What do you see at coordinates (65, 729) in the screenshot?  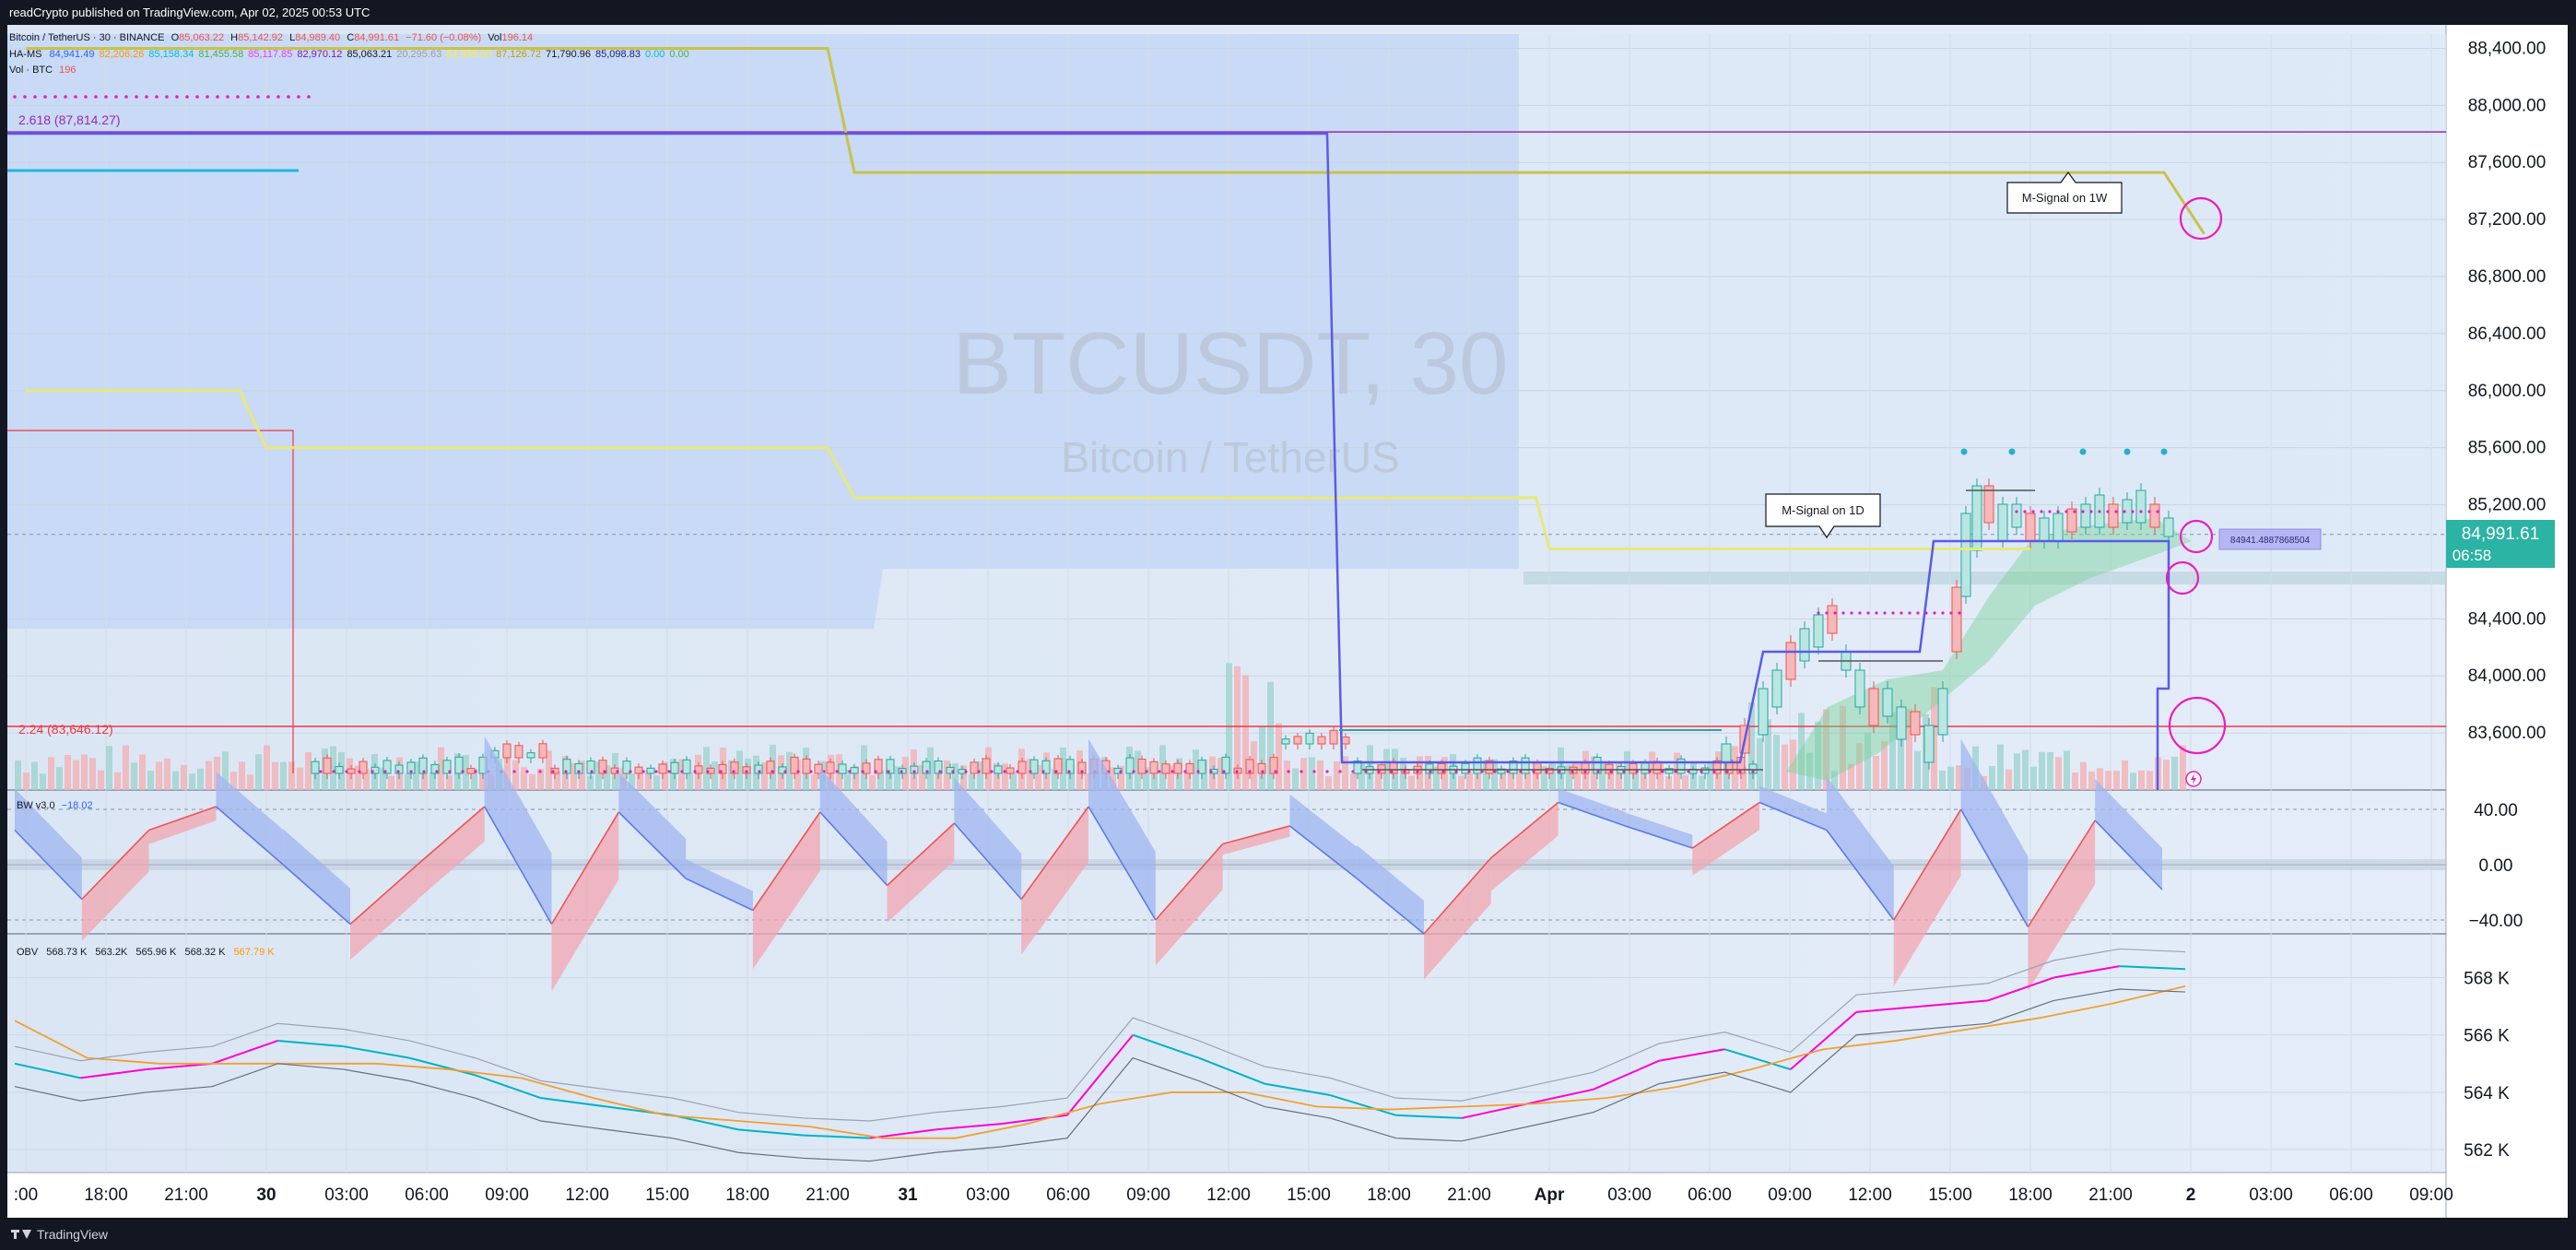 I see `fib-224-label: 2.24 (83,646.12)` at bounding box center [65, 729].